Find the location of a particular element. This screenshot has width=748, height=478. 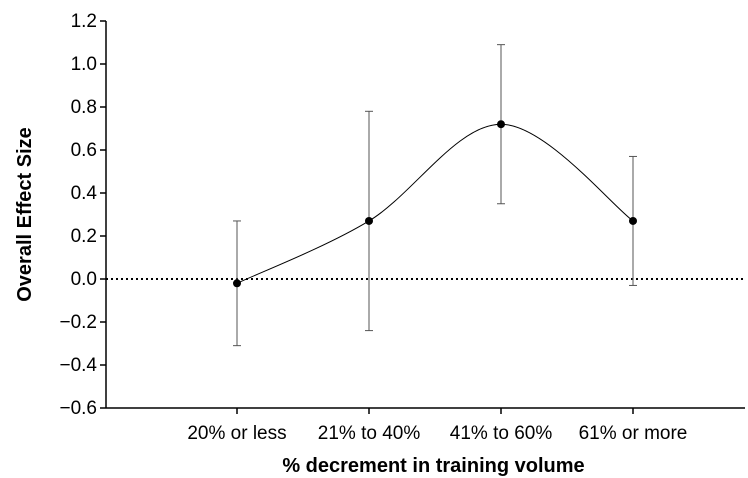

y-tick-label: 1.0 is located at coordinates (84, 64).